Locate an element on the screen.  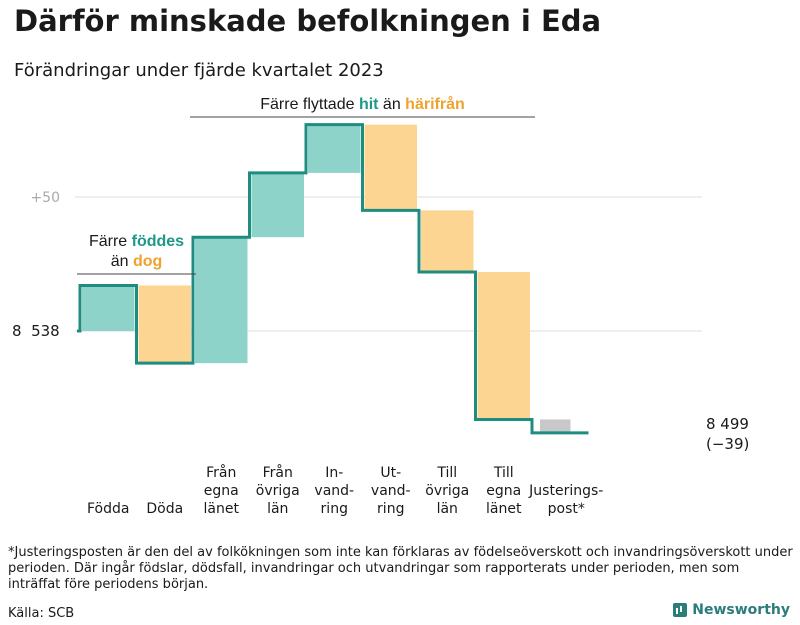
category-label-3: Från övriga län is located at coordinates (278, 490).